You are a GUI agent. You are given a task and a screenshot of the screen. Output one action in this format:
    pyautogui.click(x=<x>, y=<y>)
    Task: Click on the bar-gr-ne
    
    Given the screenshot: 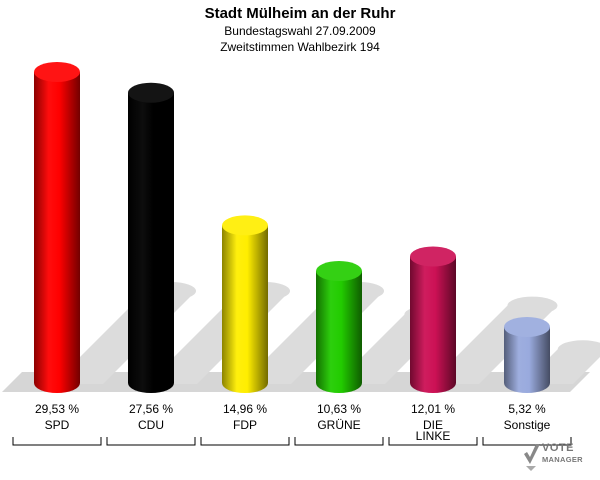 What is the action you would take?
    pyautogui.click(x=339, y=332)
    